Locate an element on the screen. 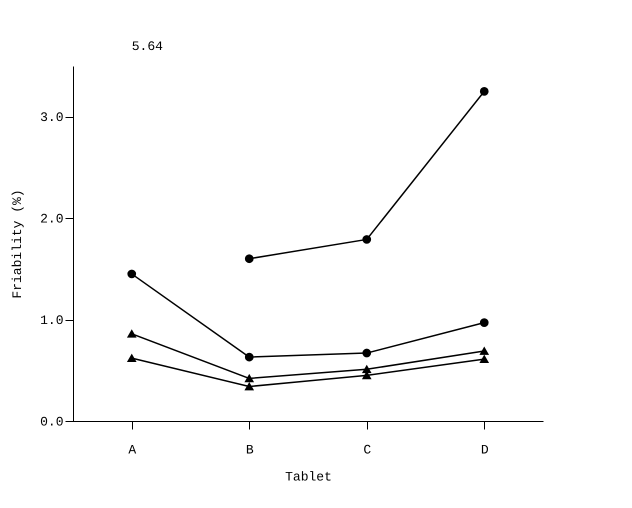 The image size is (632, 508). y-tick-label: 3.0 is located at coordinates (52, 118).